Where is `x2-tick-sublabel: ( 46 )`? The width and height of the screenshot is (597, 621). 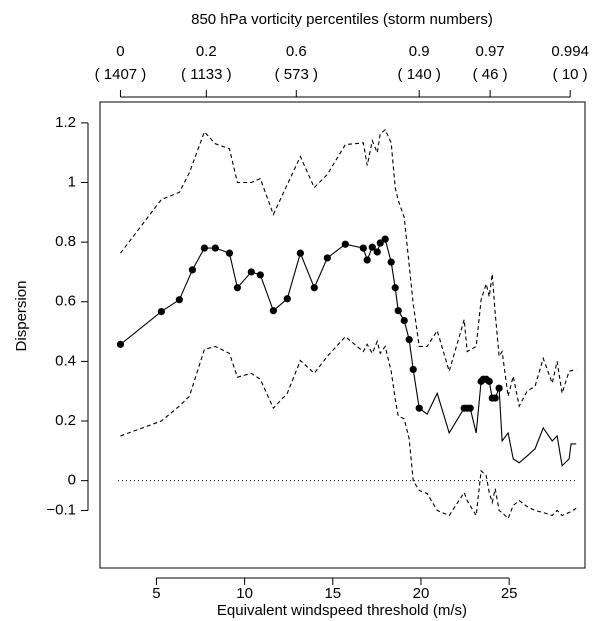 x2-tick-sublabel: ( 46 ) is located at coordinates (490, 74).